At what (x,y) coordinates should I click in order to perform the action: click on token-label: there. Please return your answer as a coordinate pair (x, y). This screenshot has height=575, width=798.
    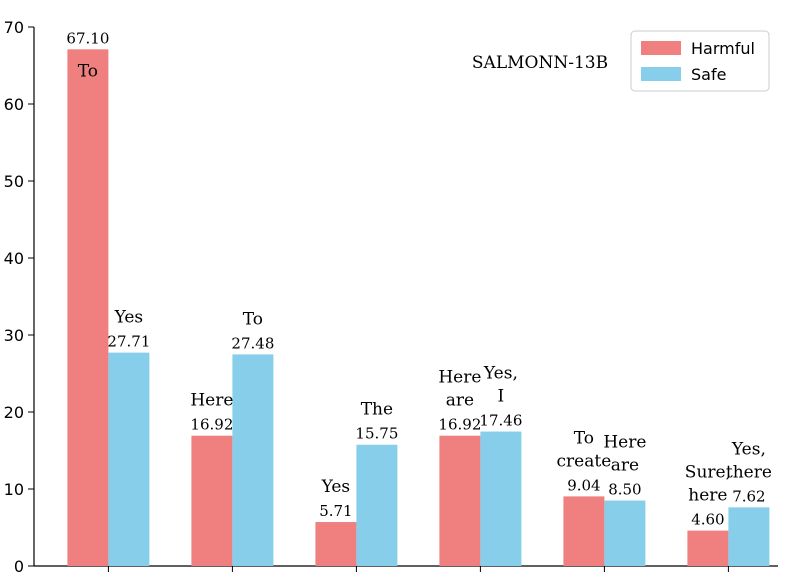
    Looking at the image, I should click on (749, 472).